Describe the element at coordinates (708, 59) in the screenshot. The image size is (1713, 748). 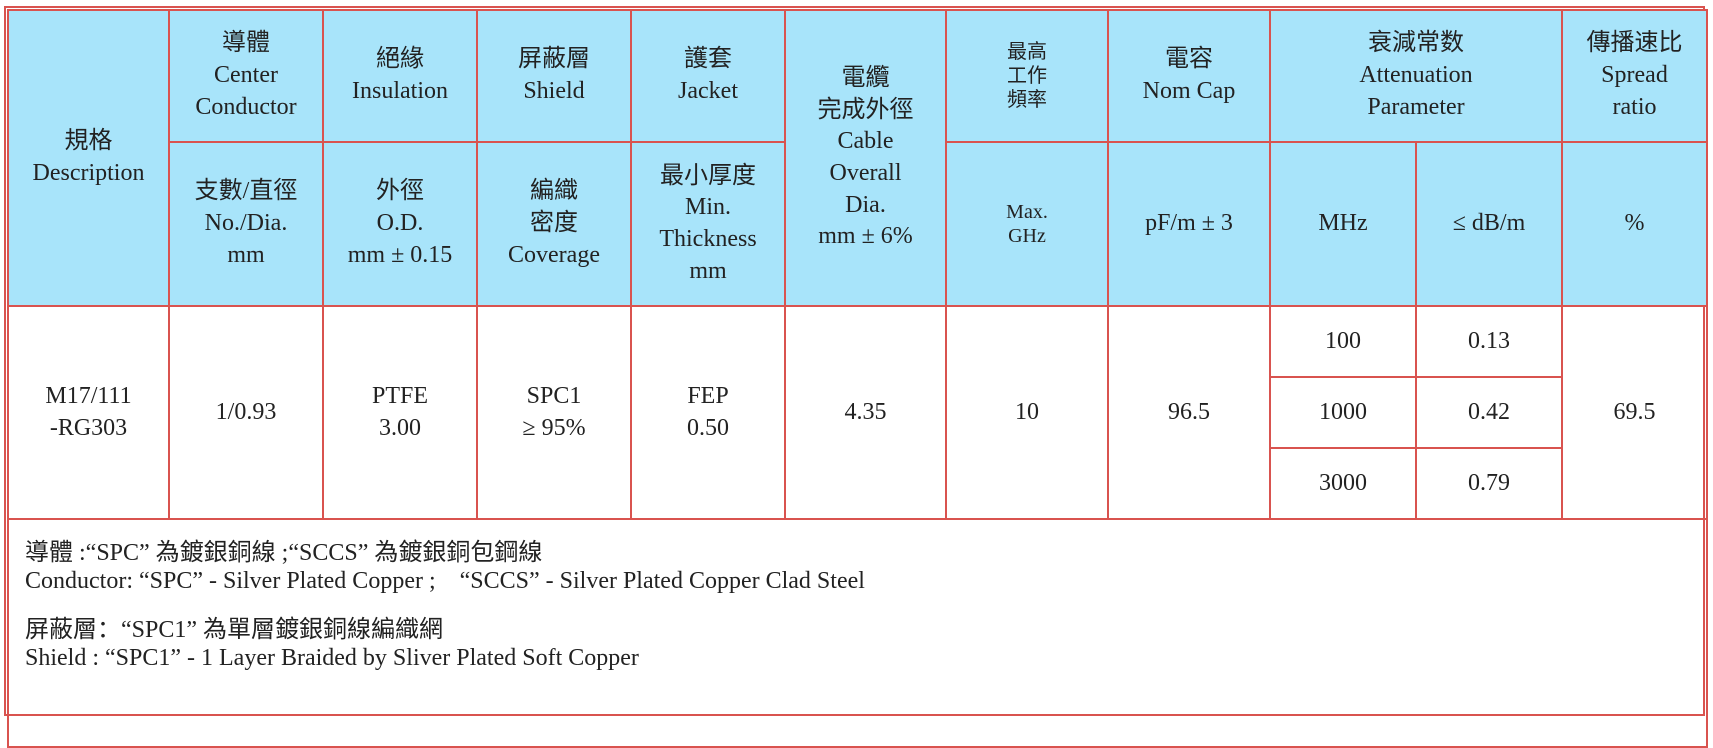
I see `cell-line: 護套` at that location.